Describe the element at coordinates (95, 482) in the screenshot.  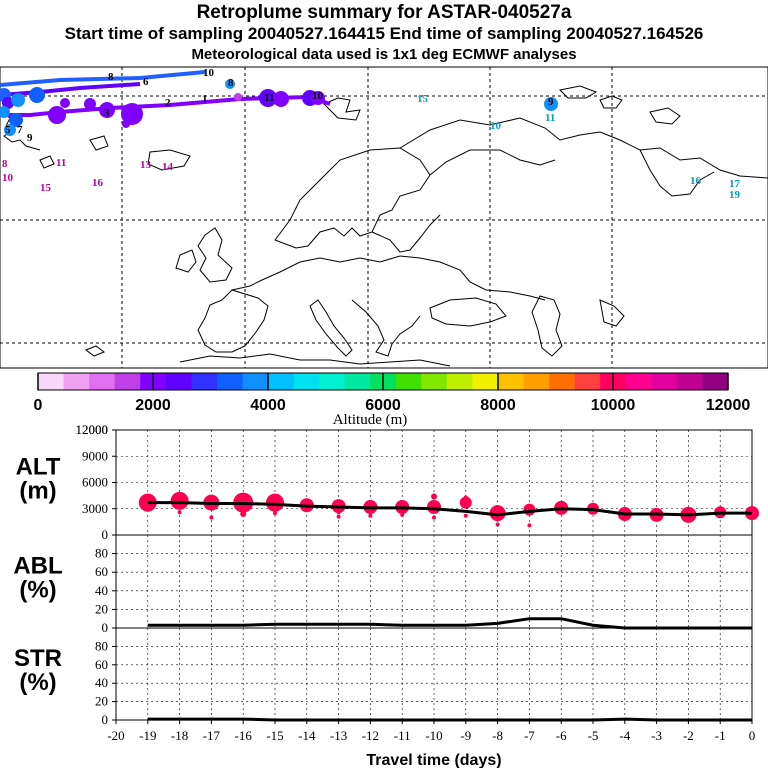
I see `y-tick-label: 6000` at that location.